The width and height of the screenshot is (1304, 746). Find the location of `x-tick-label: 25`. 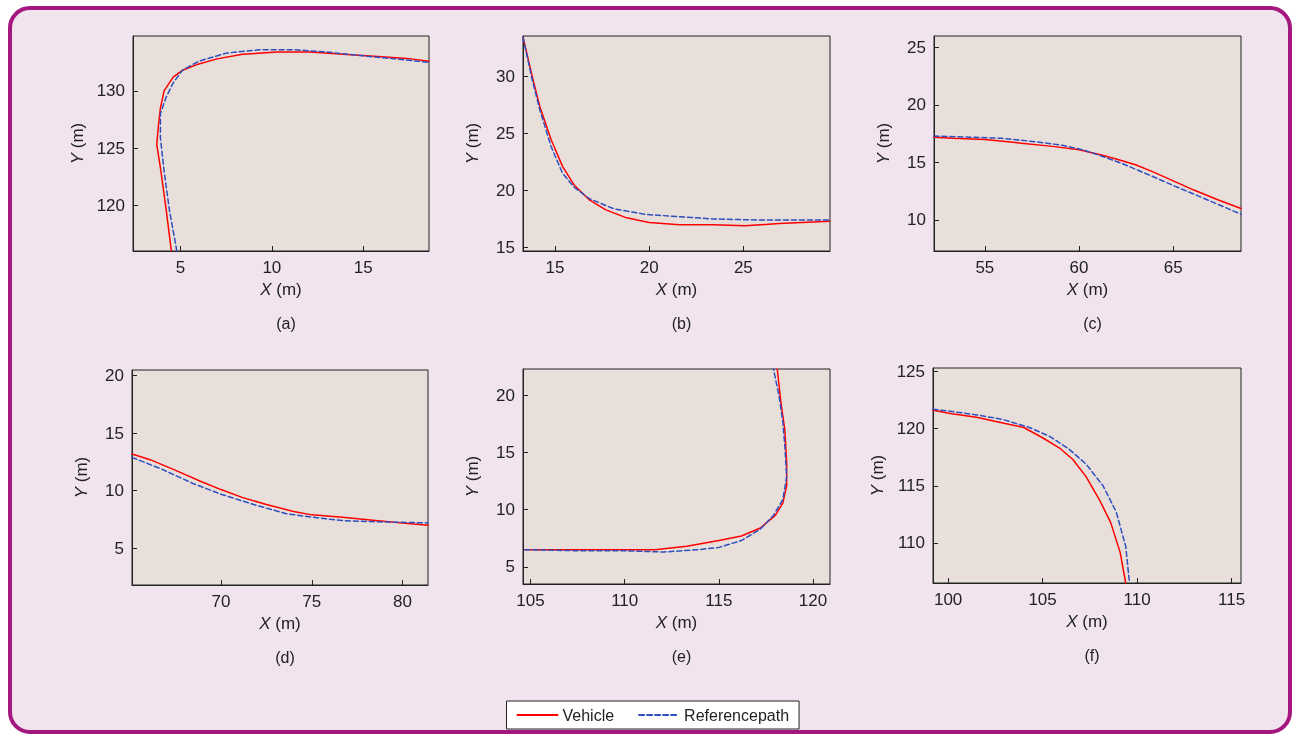

x-tick-label: 25 is located at coordinates (743, 267).